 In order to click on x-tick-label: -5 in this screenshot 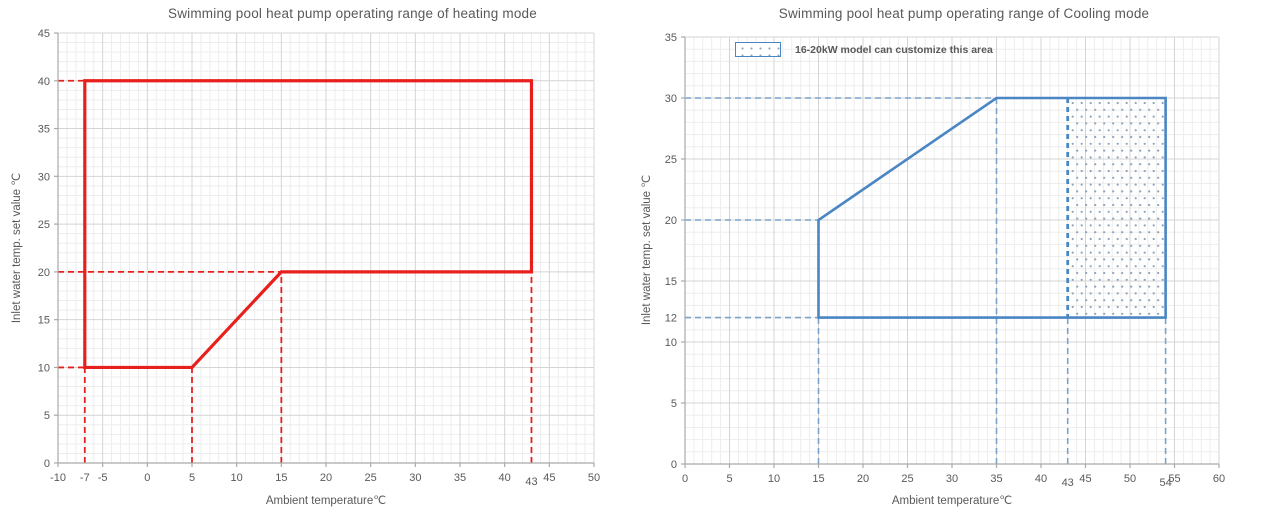, I will do `click(103, 478)`.